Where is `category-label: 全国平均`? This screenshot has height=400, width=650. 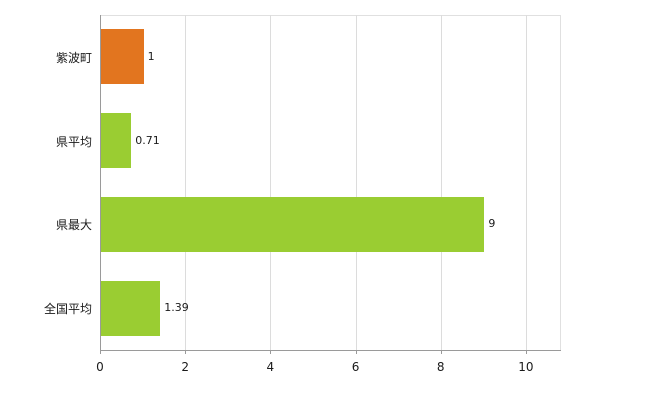 category-label: 全国平均 is located at coordinates (67, 309).